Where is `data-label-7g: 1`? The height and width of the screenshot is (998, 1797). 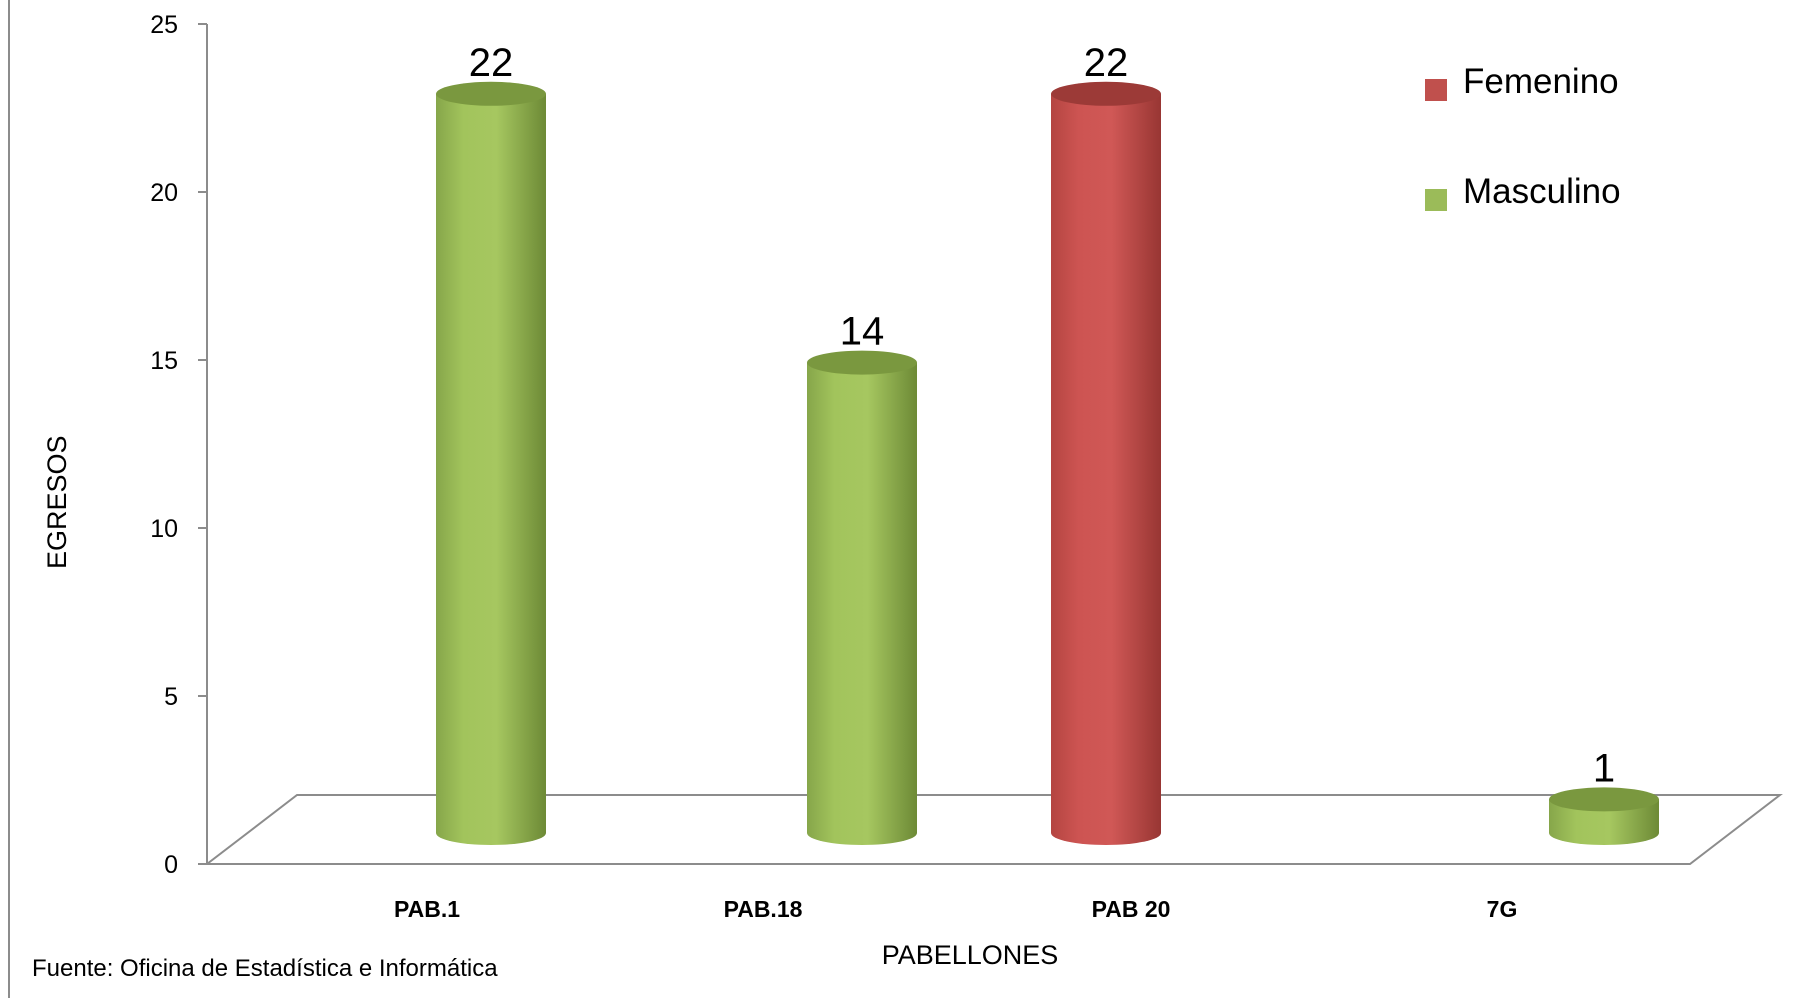
data-label-7g: 1 is located at coordinates (1604, 768).